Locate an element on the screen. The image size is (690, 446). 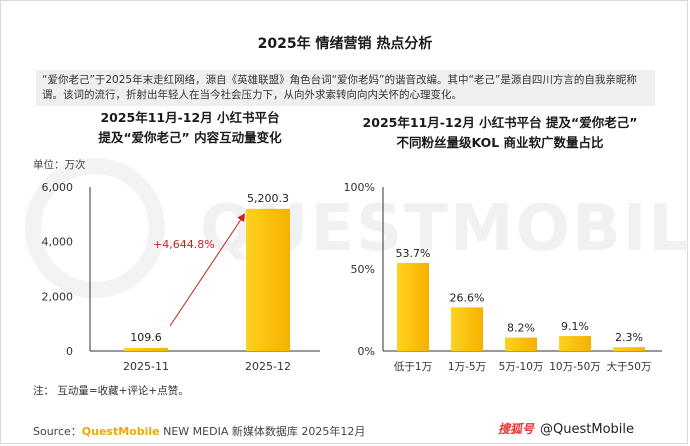
footnote: 注： 互动量=收藏+评论+点赞。 is located at coordinates (111, 391).